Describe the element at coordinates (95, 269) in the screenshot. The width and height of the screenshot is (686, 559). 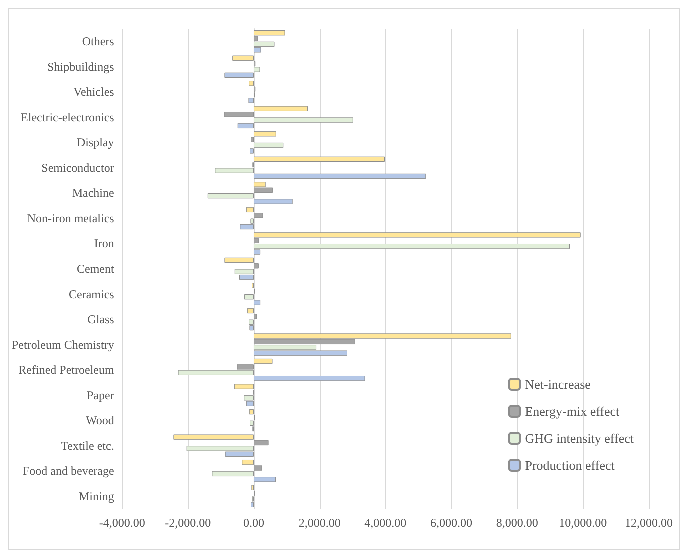
I see `y-tick-label: Cement` at that location.